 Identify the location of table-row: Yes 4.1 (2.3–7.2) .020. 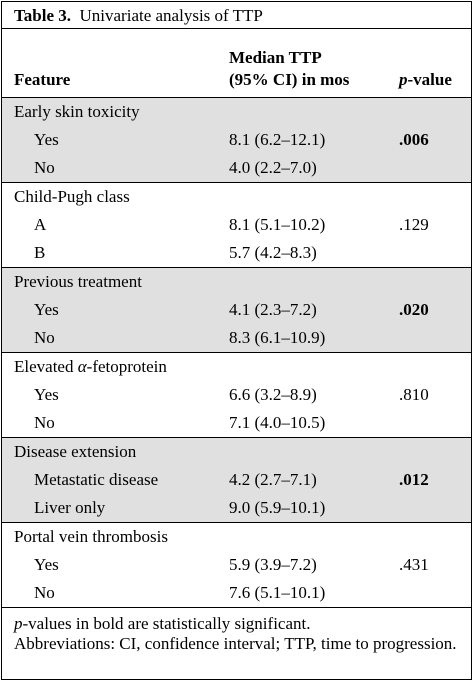
(236, 310).